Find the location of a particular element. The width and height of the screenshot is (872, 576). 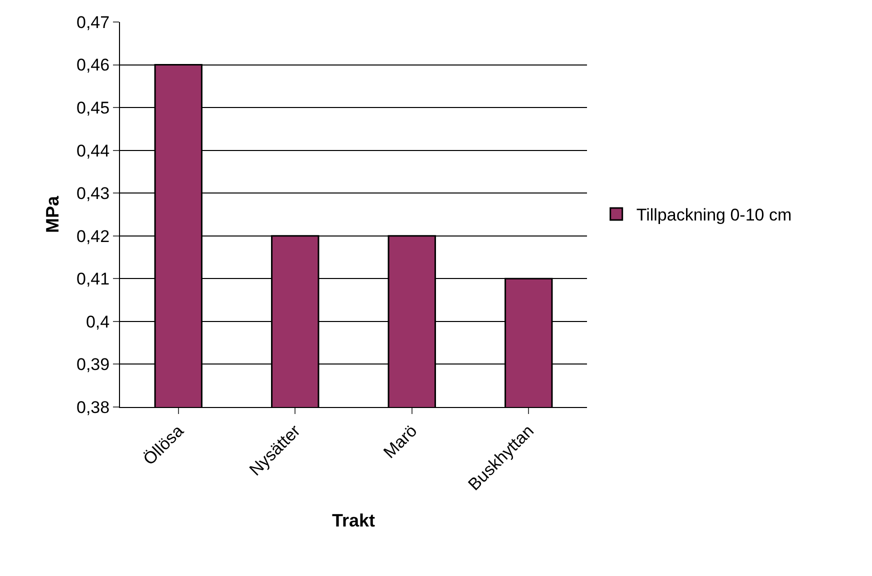

y-tick-label: 0,41 is located at coordinates (93, 279).